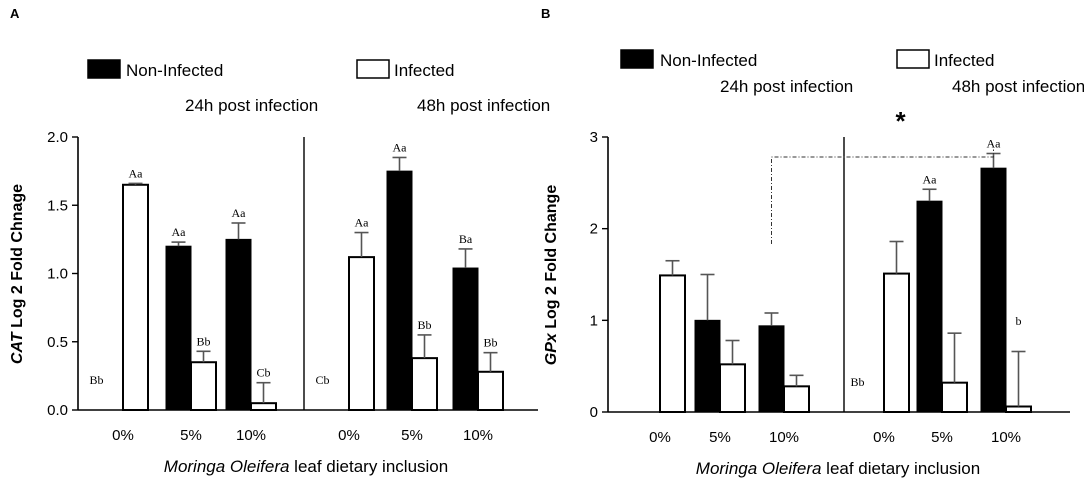 The width and height of the screenshot is (1084, 490). Describe the element at coordinates (57, 410) in the screenshot. I see `y-tick-label: 0.0` at that location.